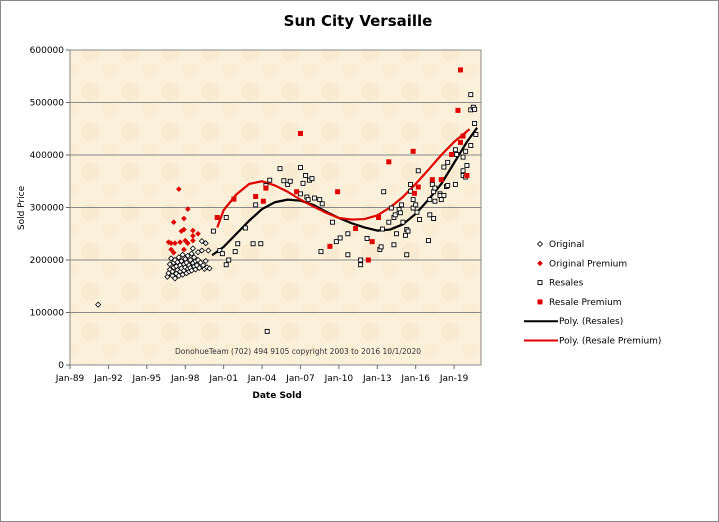 The image size is (719, 522). I want to click on legend-label-resales: Resales, so click(566, 284).